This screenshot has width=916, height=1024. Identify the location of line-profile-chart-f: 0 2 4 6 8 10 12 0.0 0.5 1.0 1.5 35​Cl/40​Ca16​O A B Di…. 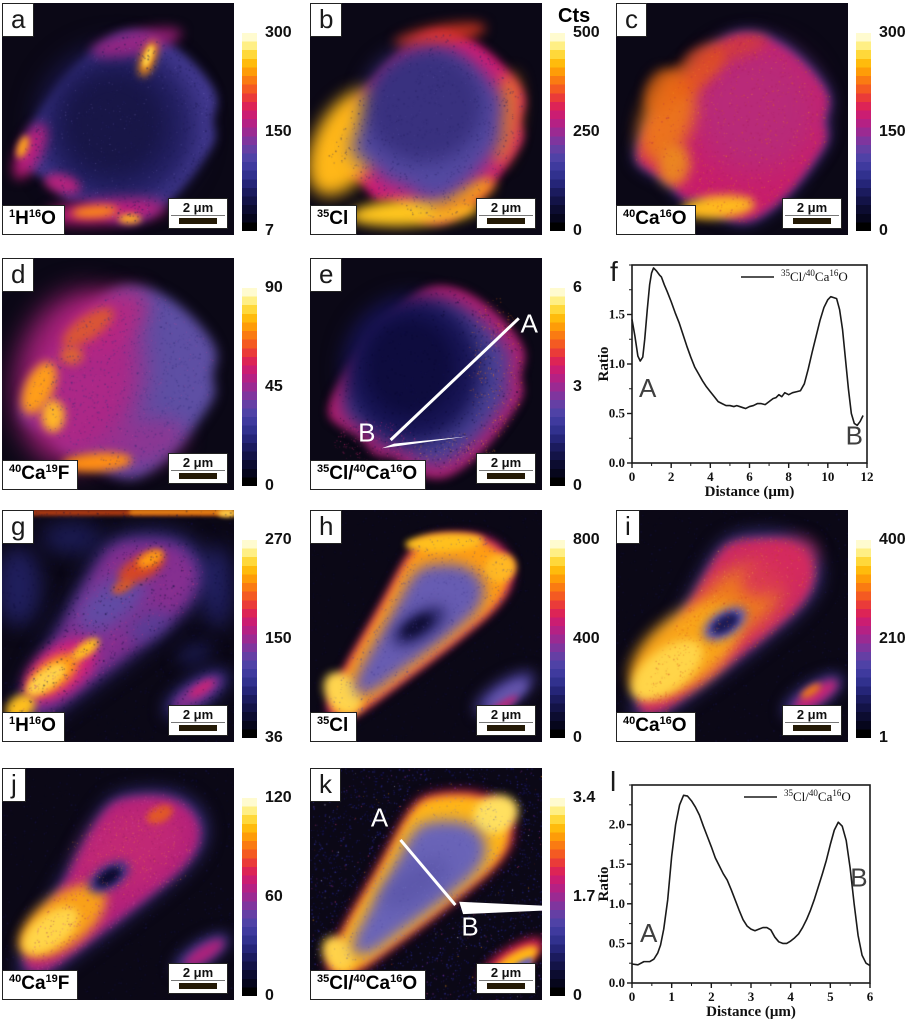
(736, 382).